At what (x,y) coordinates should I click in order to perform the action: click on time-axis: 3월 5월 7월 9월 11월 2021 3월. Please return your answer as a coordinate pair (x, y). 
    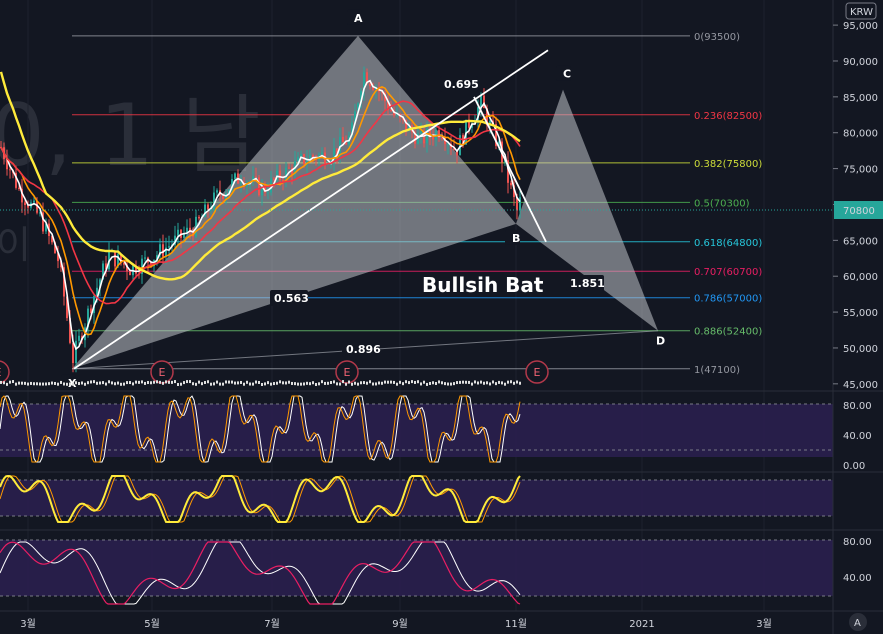
    Looking at the image, I should click on (396, 624).